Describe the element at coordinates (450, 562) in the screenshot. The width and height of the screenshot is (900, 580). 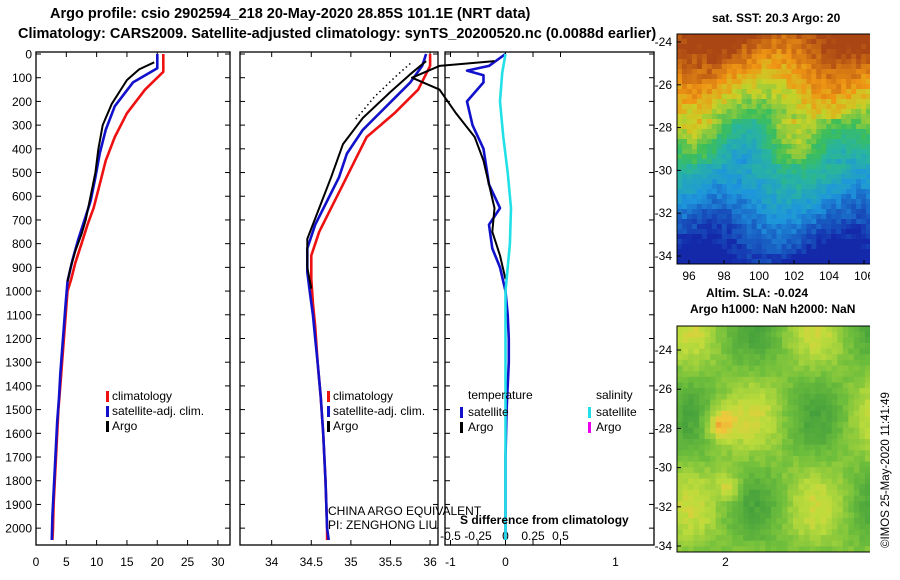
I see `x-tick-label: -1` at that location.